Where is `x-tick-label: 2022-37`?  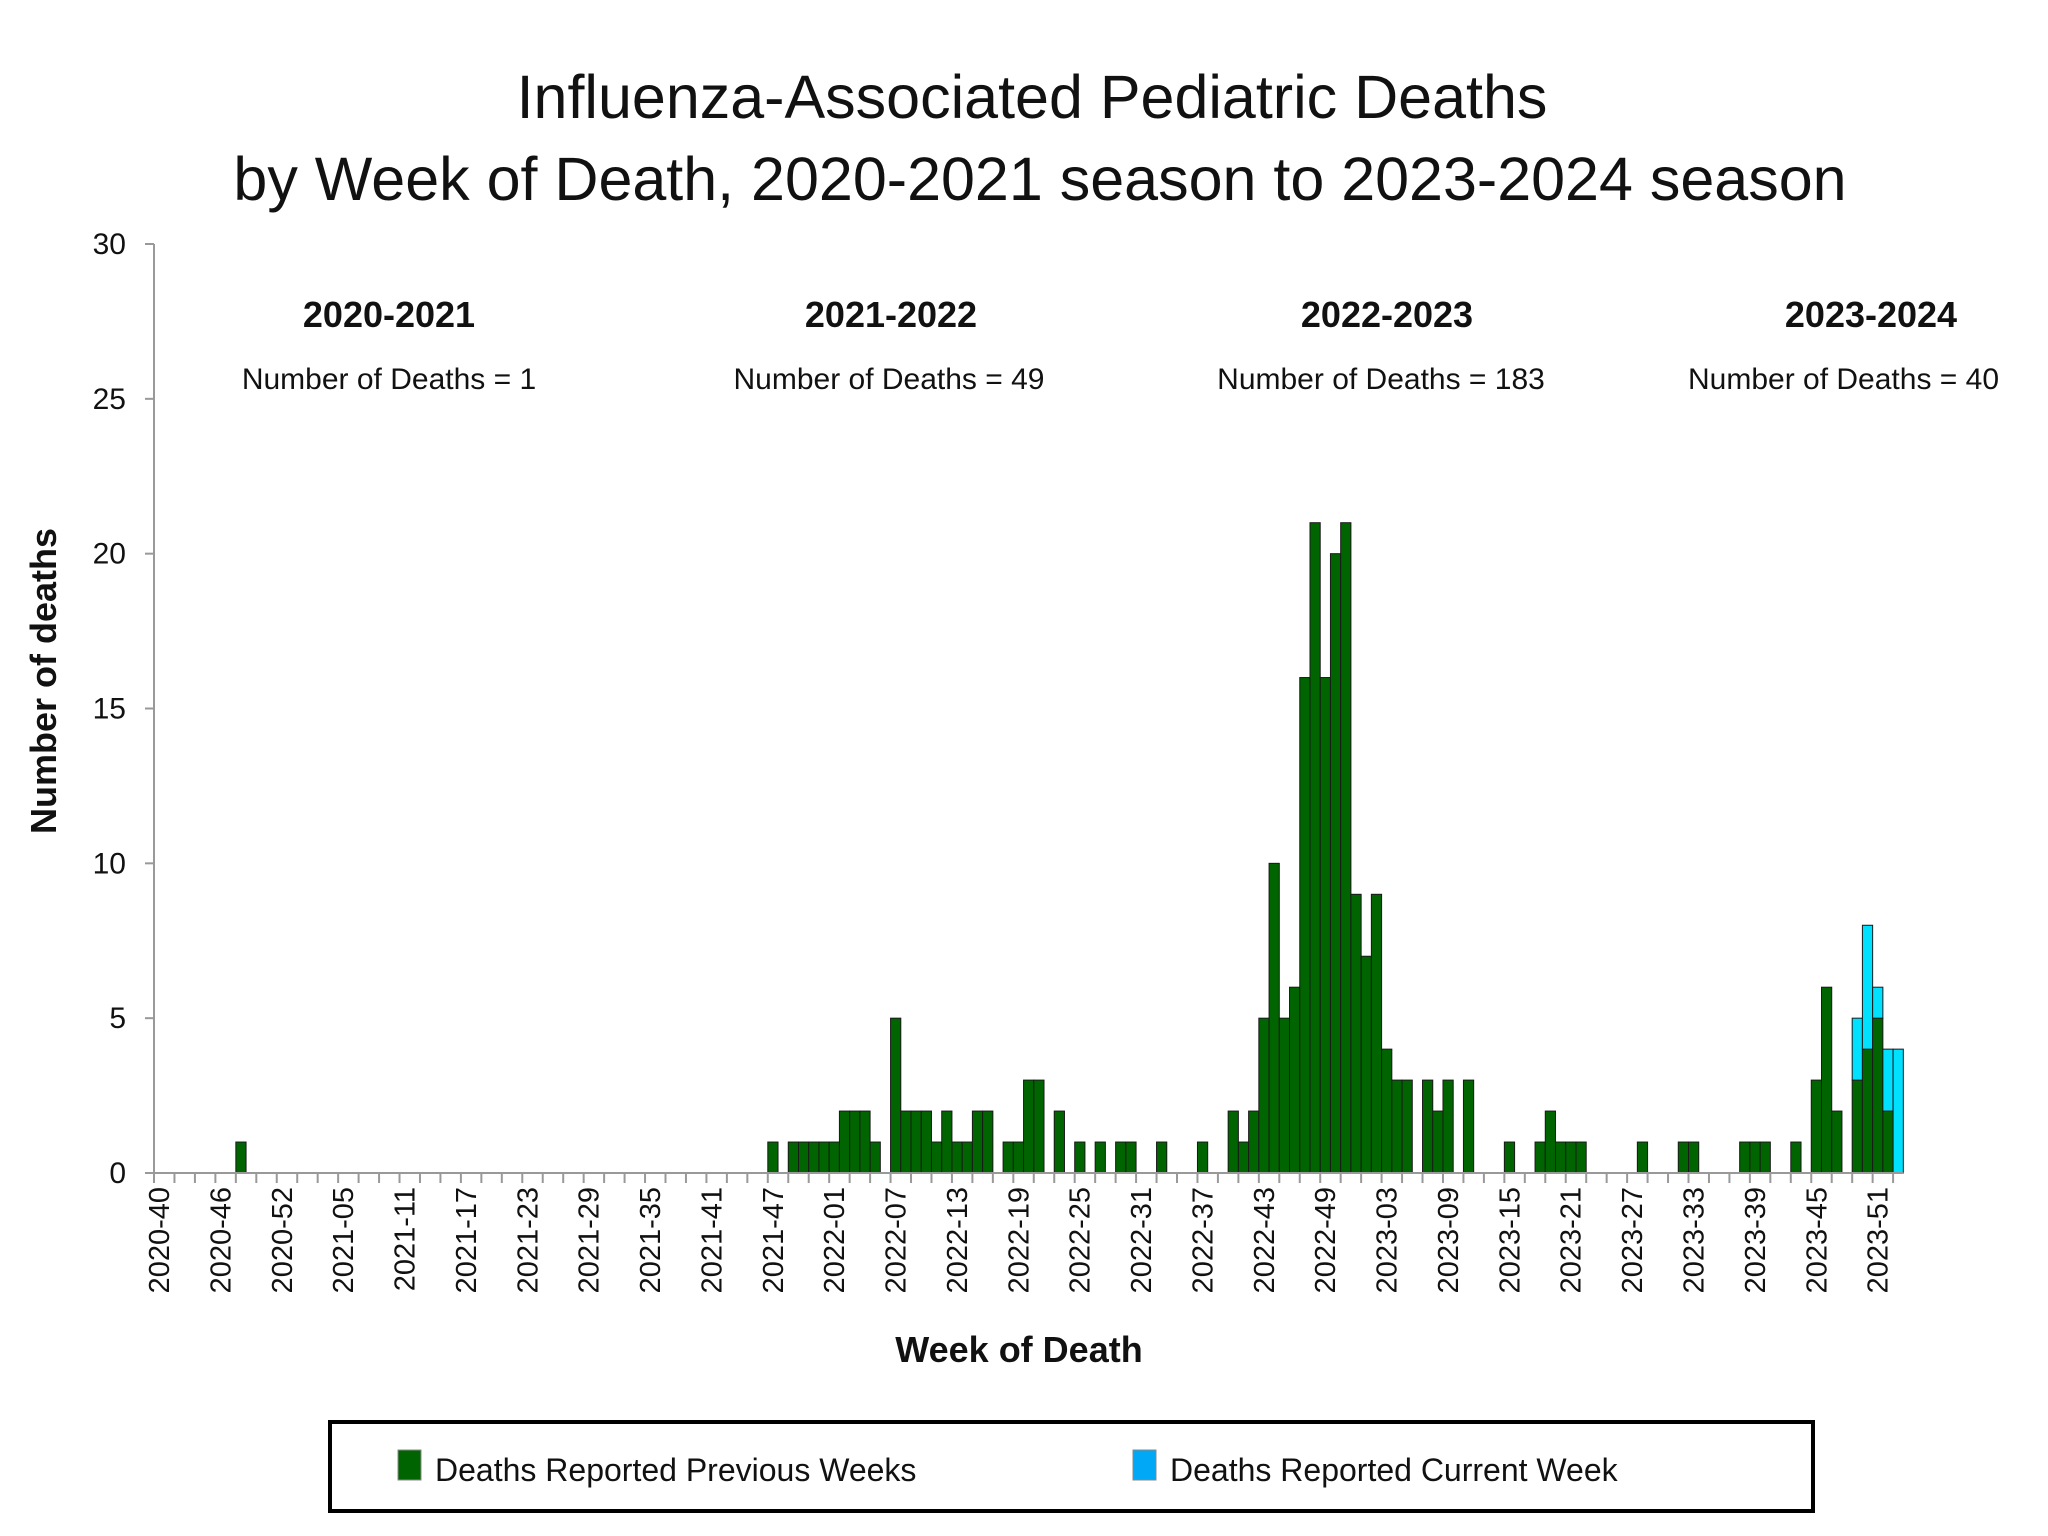 x-tick-label: 2022-37 is located at coordinates (1203, 1240).